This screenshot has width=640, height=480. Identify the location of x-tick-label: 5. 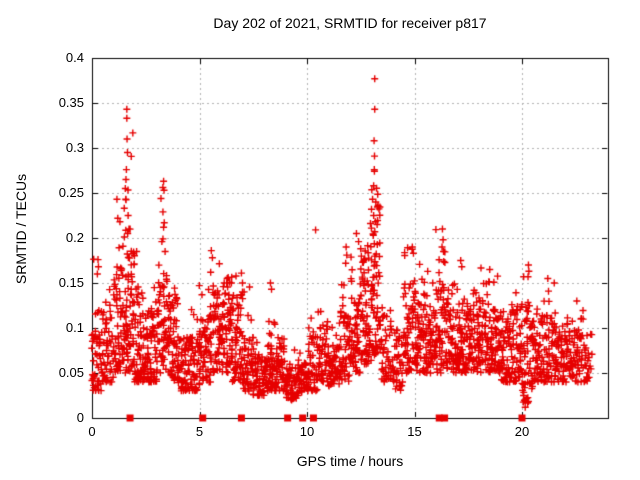
(199, 431).